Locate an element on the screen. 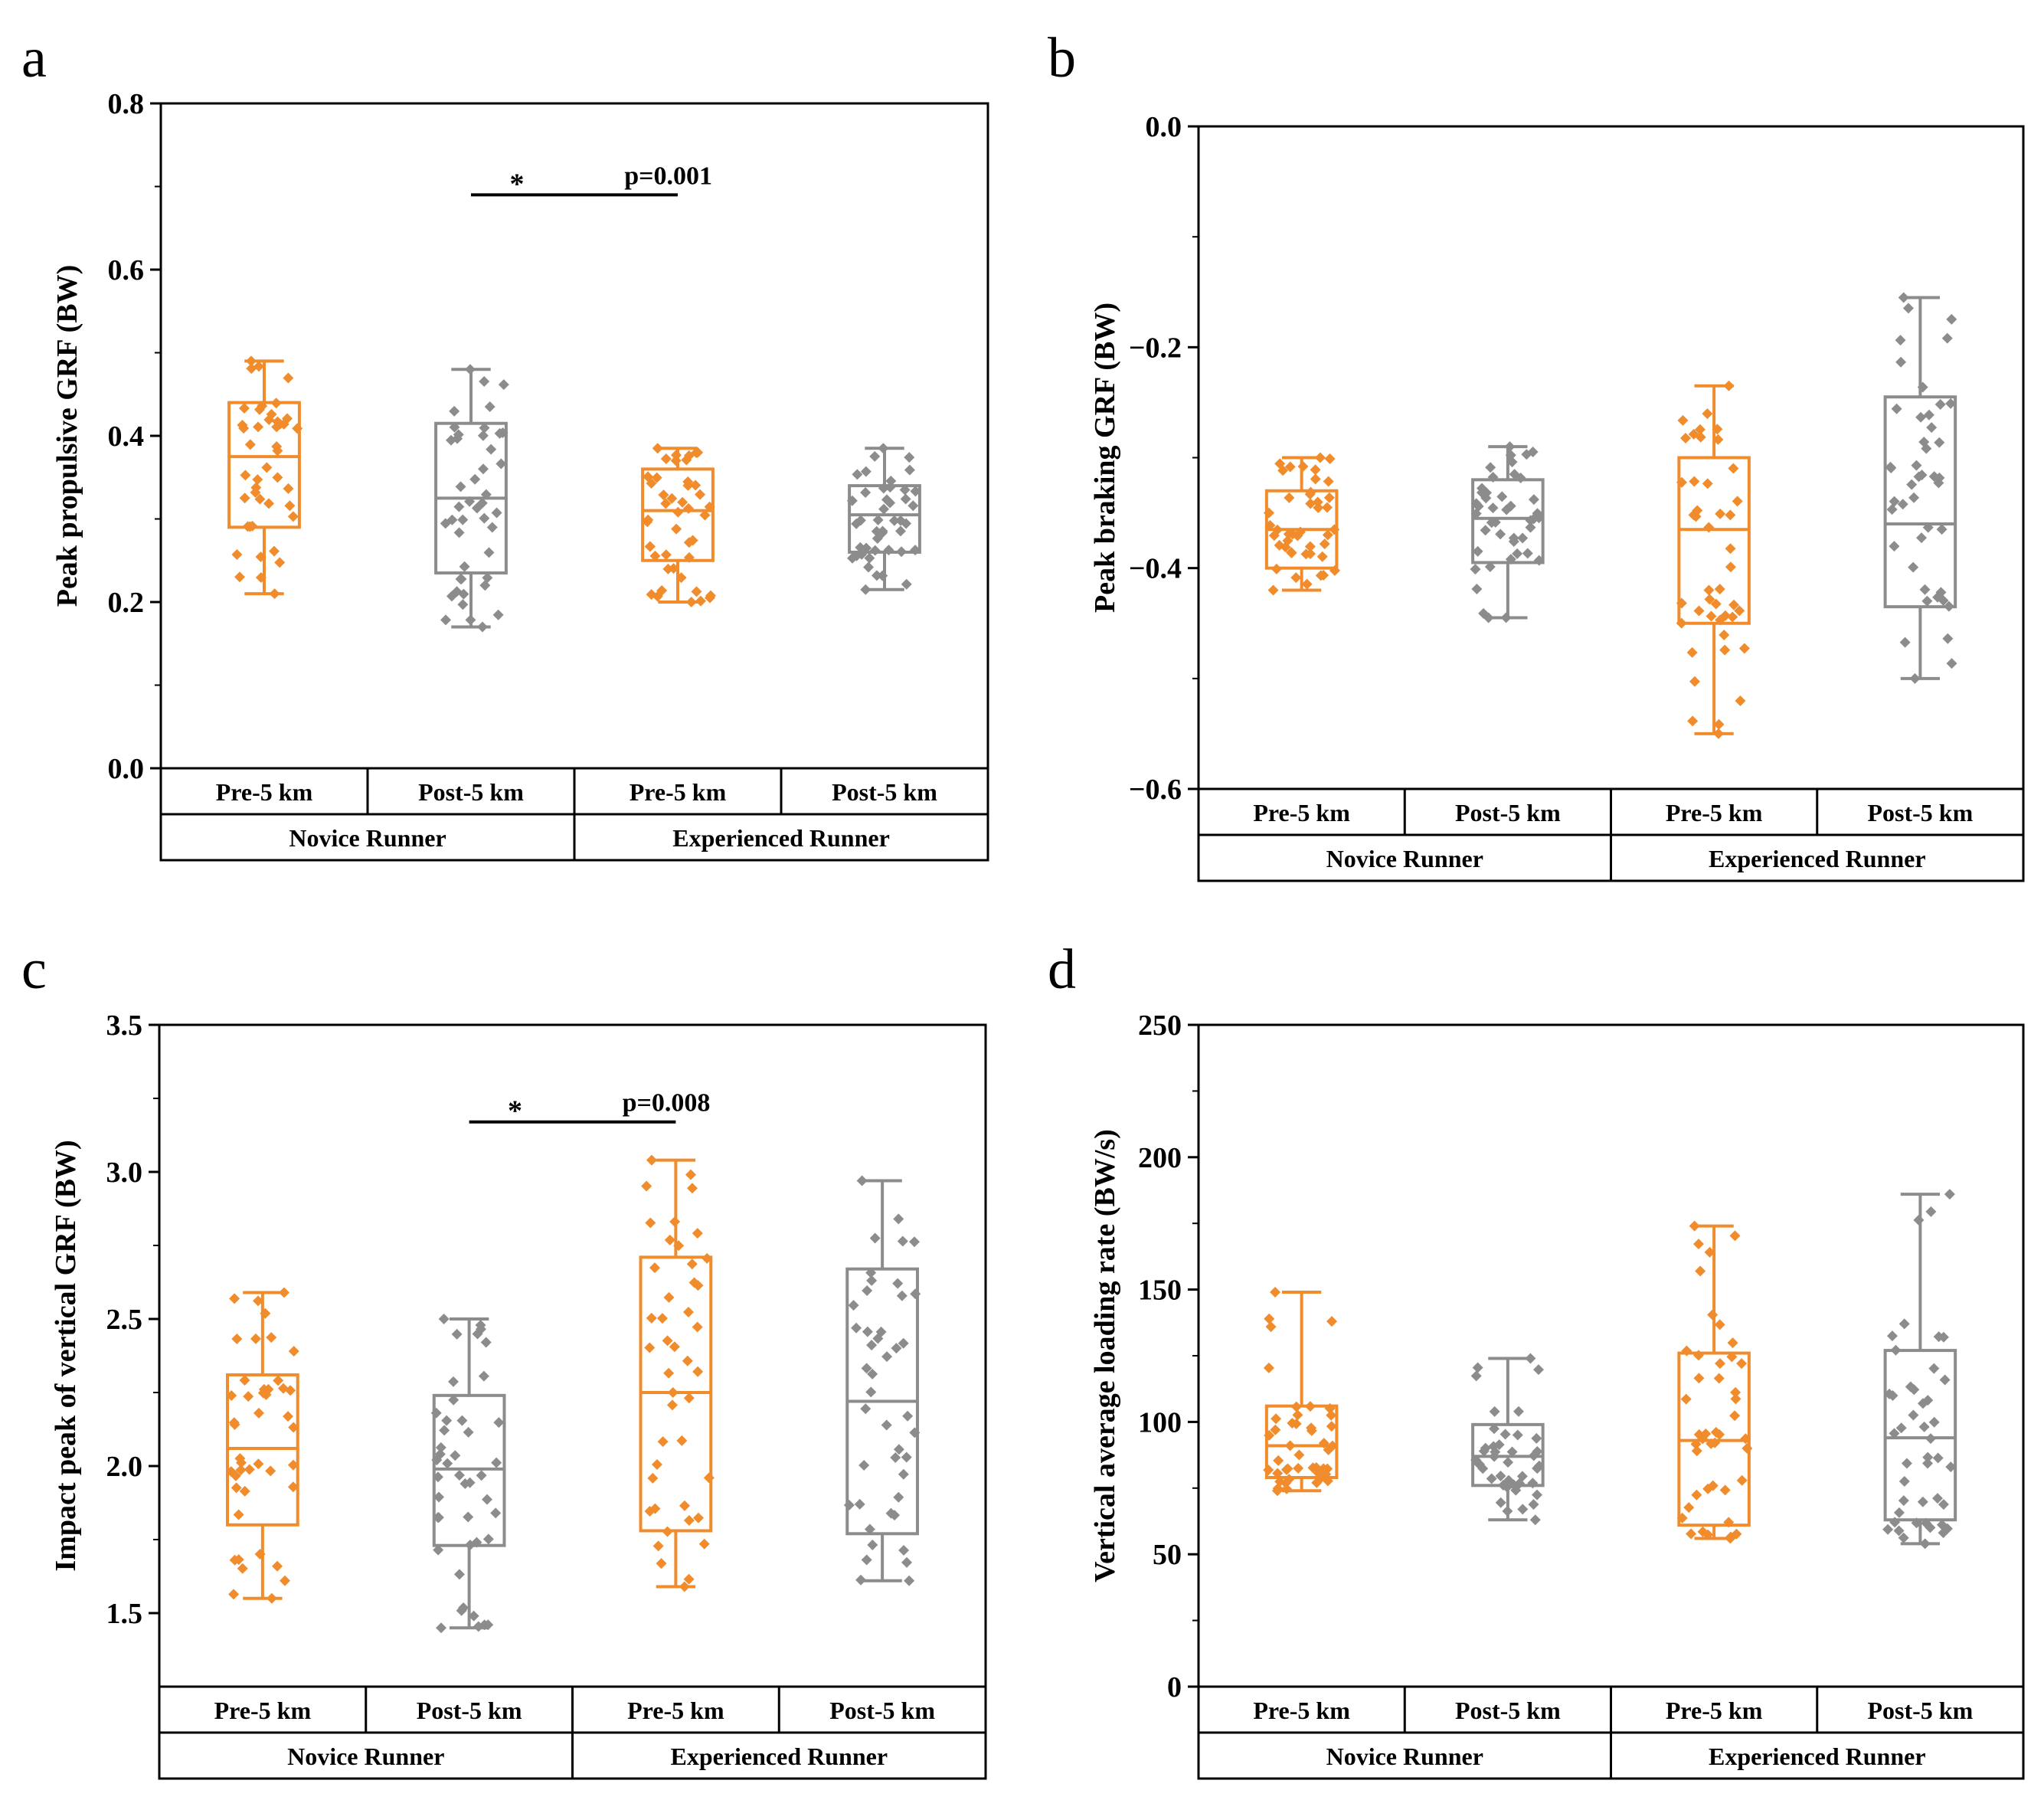 This screenshot has height=1800, width=2044. plot-frame is located at coordinates (1611, 1355).